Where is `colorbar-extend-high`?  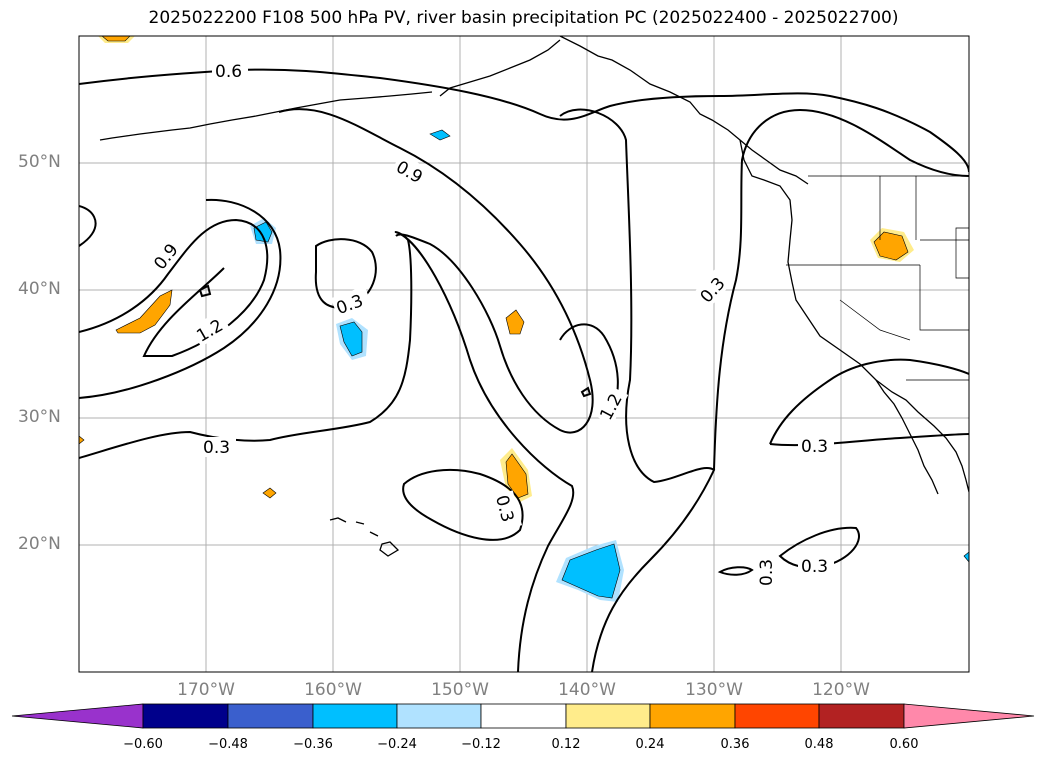
colorbar-extend-high is located at coordinates (969, 716).